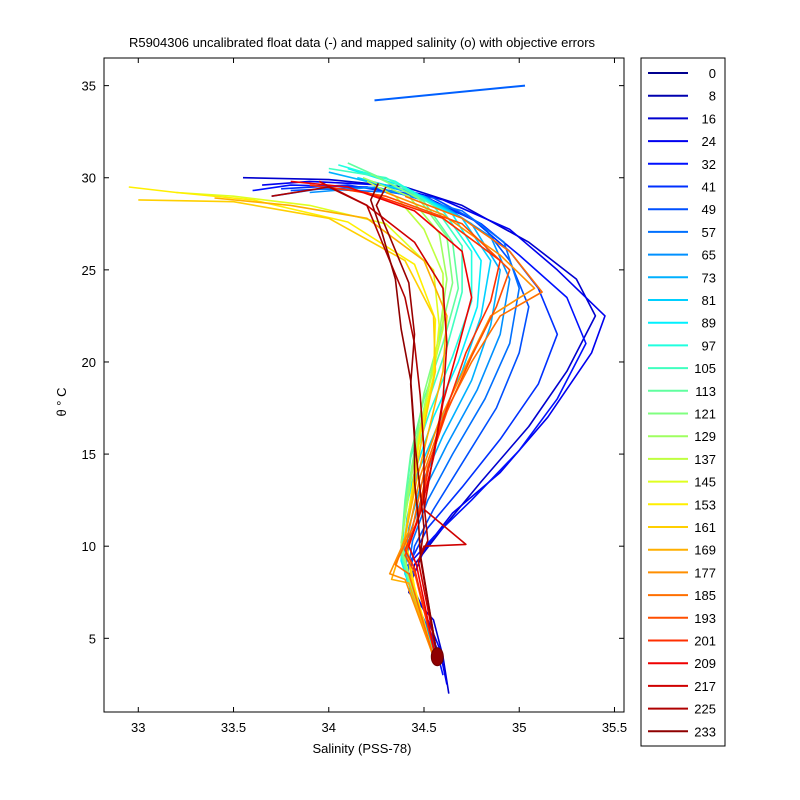  Describe the element at coordinates (682, 391) in the screenshot. I see `legend-item: 113` at that location.